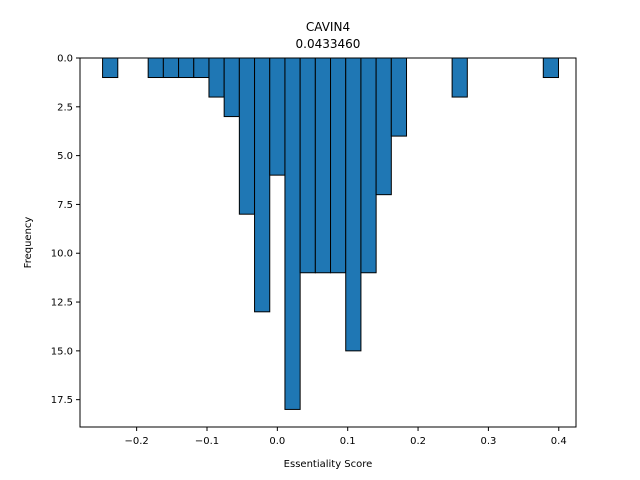 The image size is (640, 480). What do you see at coordinates (328, 27) in the screenshot?
I see `chart-title: CAVIN4` at bounding box center [328, 27].